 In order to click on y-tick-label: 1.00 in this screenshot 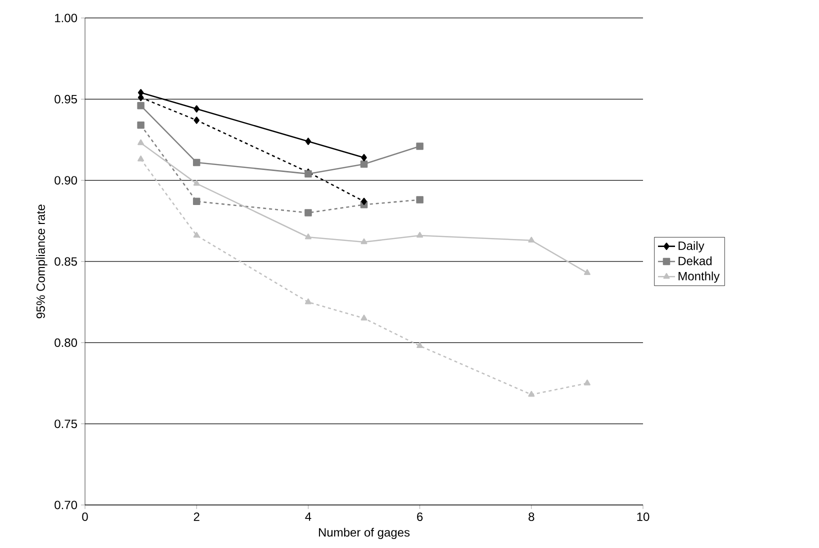, I will do `click(66, 18)`.